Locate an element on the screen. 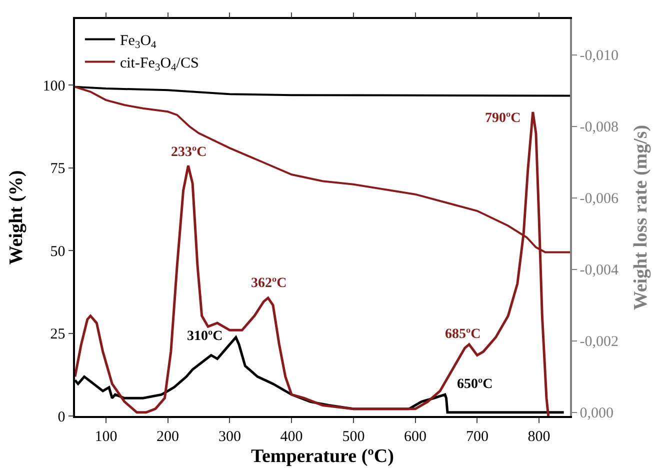  annotation: 233ºC is located at coordinates (189, 152).